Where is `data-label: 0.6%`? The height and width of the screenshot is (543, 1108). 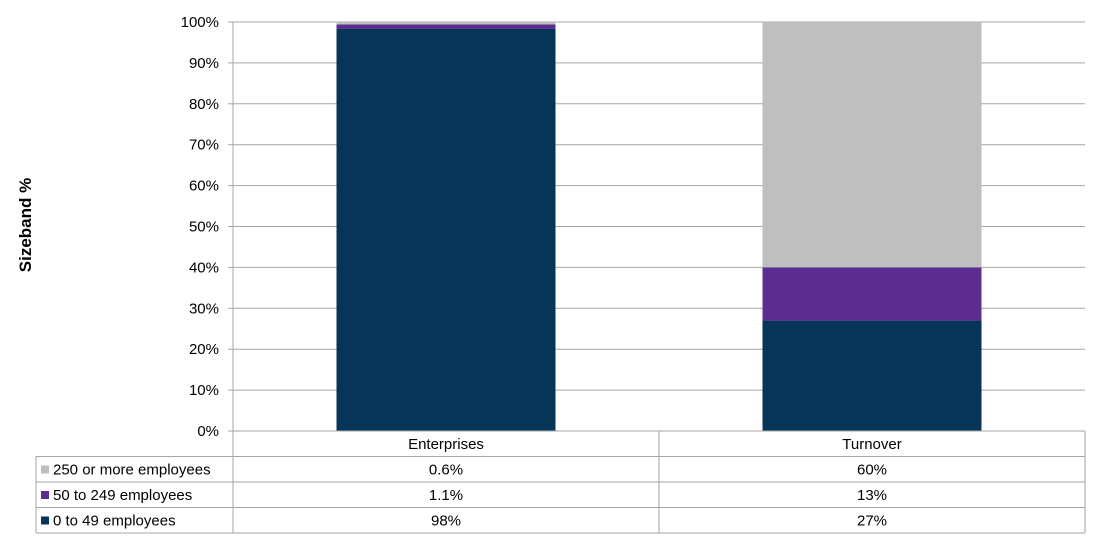
data-label: 0.6% is located at coordinates (446, 470).